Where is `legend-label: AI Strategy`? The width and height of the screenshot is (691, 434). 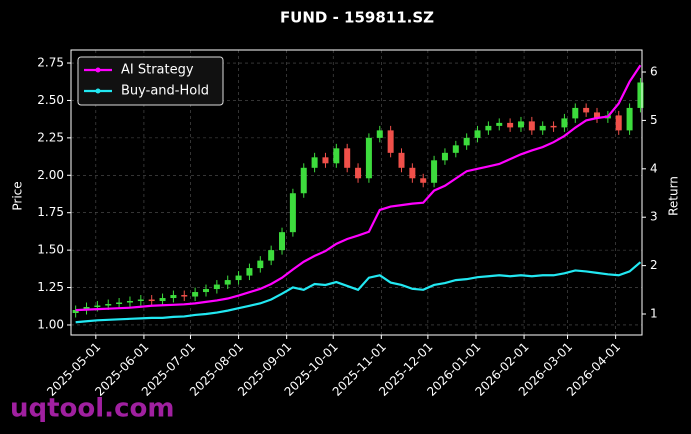 legend-label: AI Strategy is located at coordinates (157, 70).